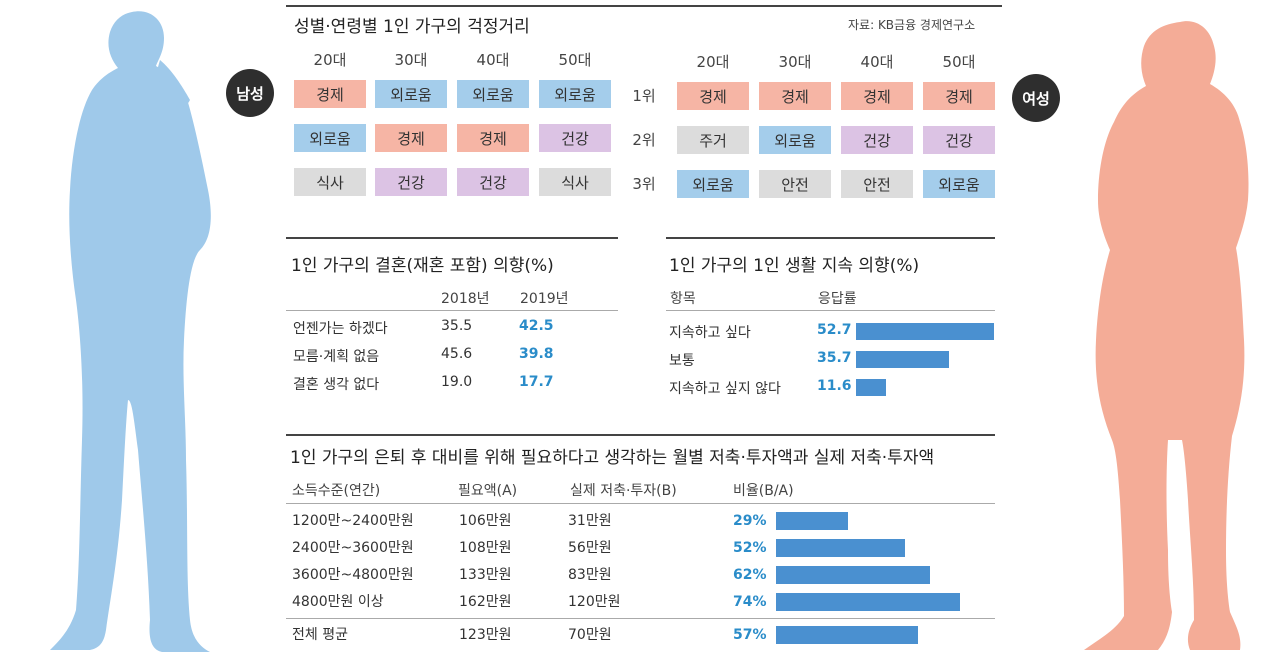 The height and width of the screenshot is (662, 1283). What do you see at coordinates (590, 521) in the screenshot?
I see `retire-actual-cell: 31만원` at bounding box center [590, 521].